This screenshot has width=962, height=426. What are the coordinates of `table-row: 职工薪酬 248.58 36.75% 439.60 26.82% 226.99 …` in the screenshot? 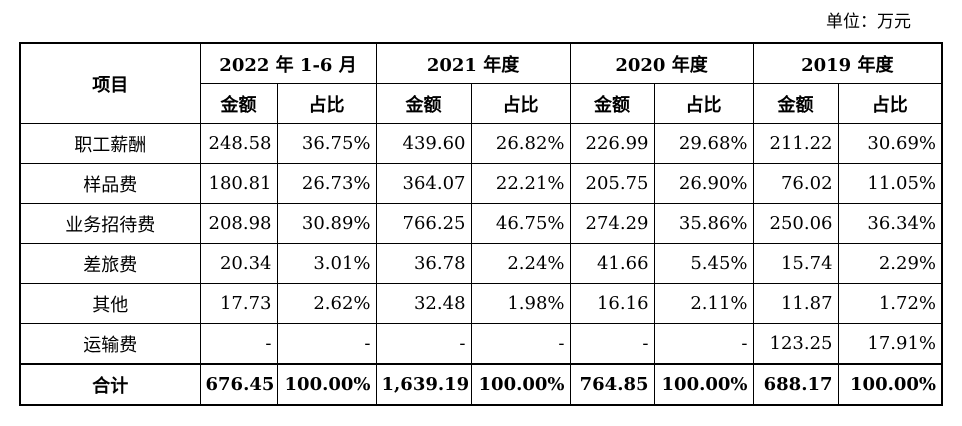 It's located at (481, 143).